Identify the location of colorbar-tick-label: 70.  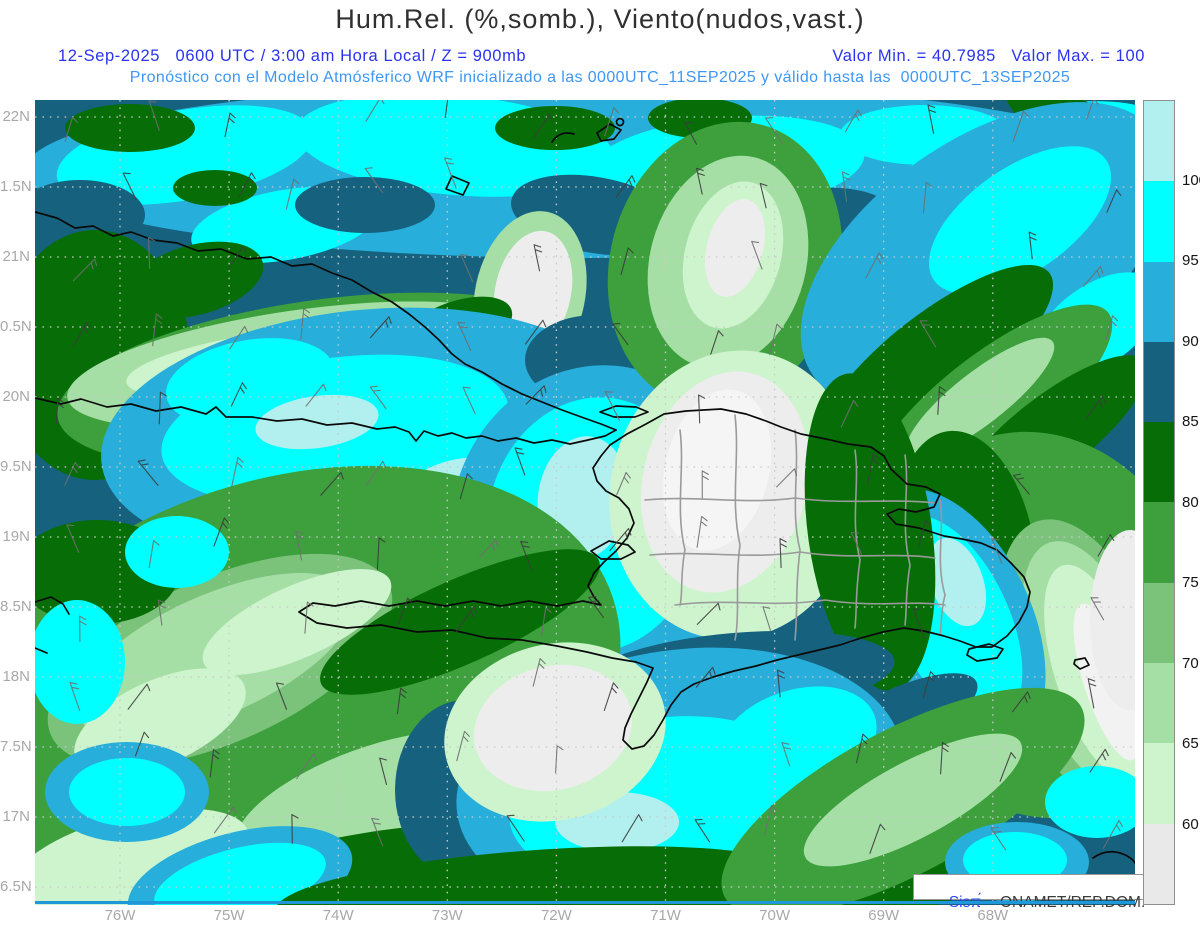
(1190, 663).